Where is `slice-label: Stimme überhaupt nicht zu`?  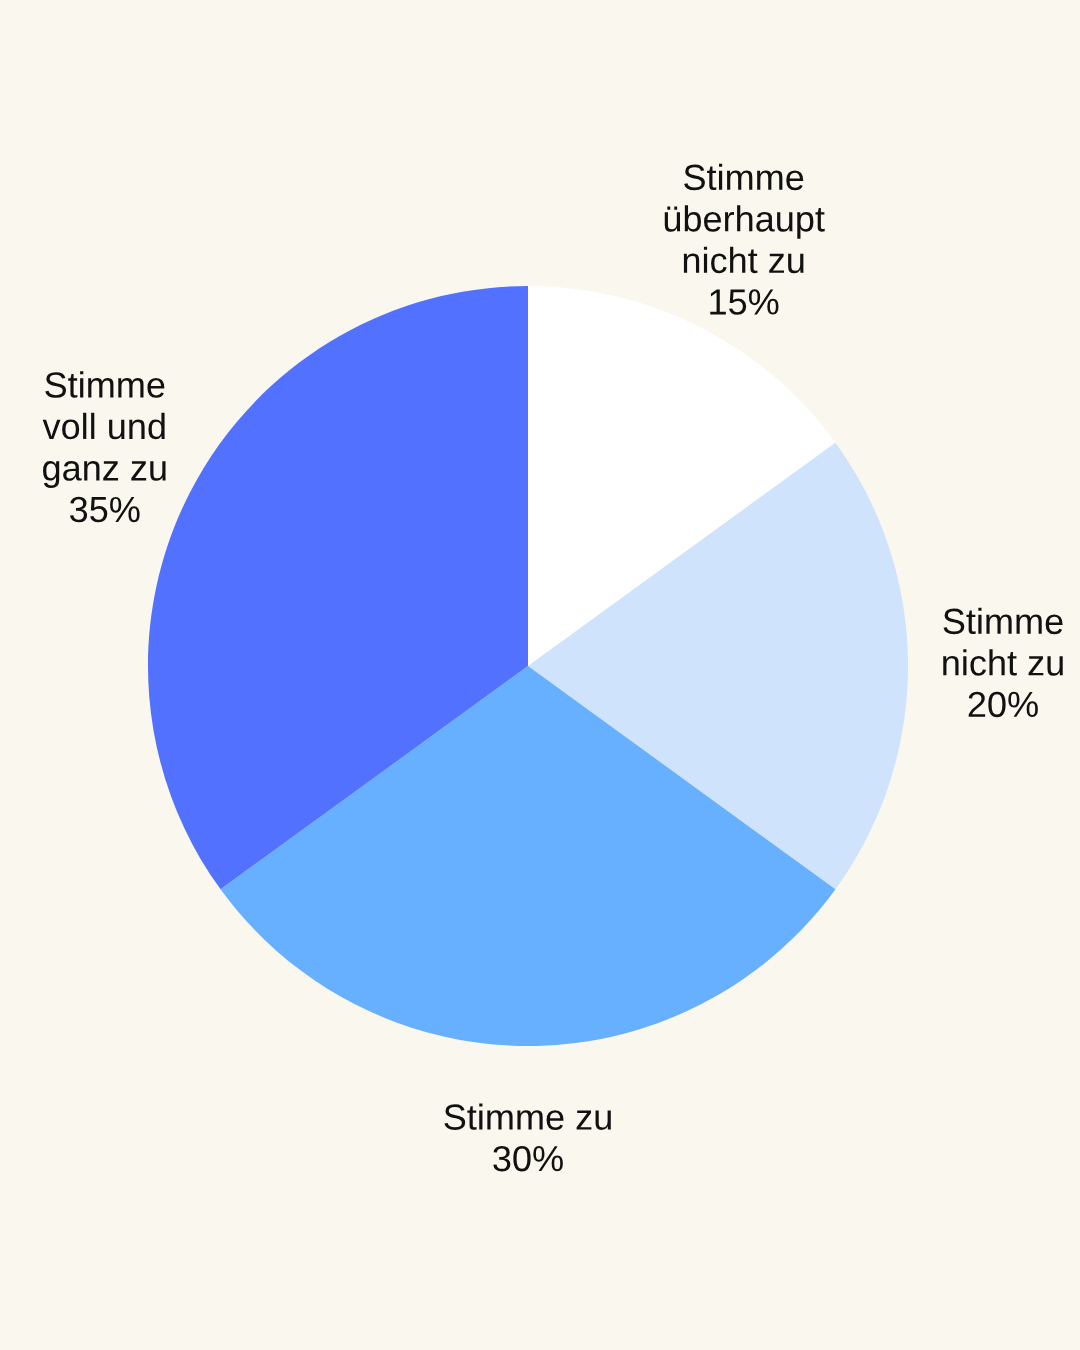 slice-label: Stimme überhaupt nicht zu is located at coordinates (744, 218).